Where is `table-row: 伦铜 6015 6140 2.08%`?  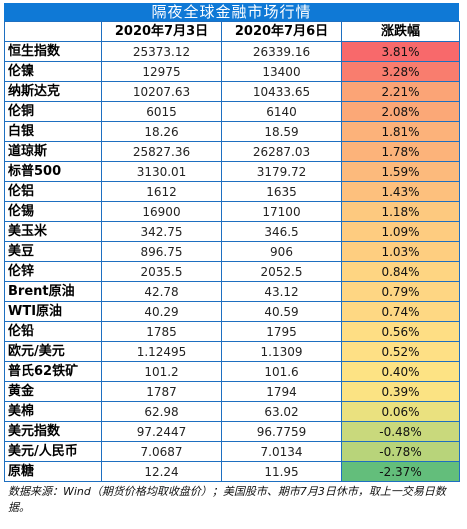 table-row: 伦铜 6015 6140 2.08% is located at coordinates (232, 111).